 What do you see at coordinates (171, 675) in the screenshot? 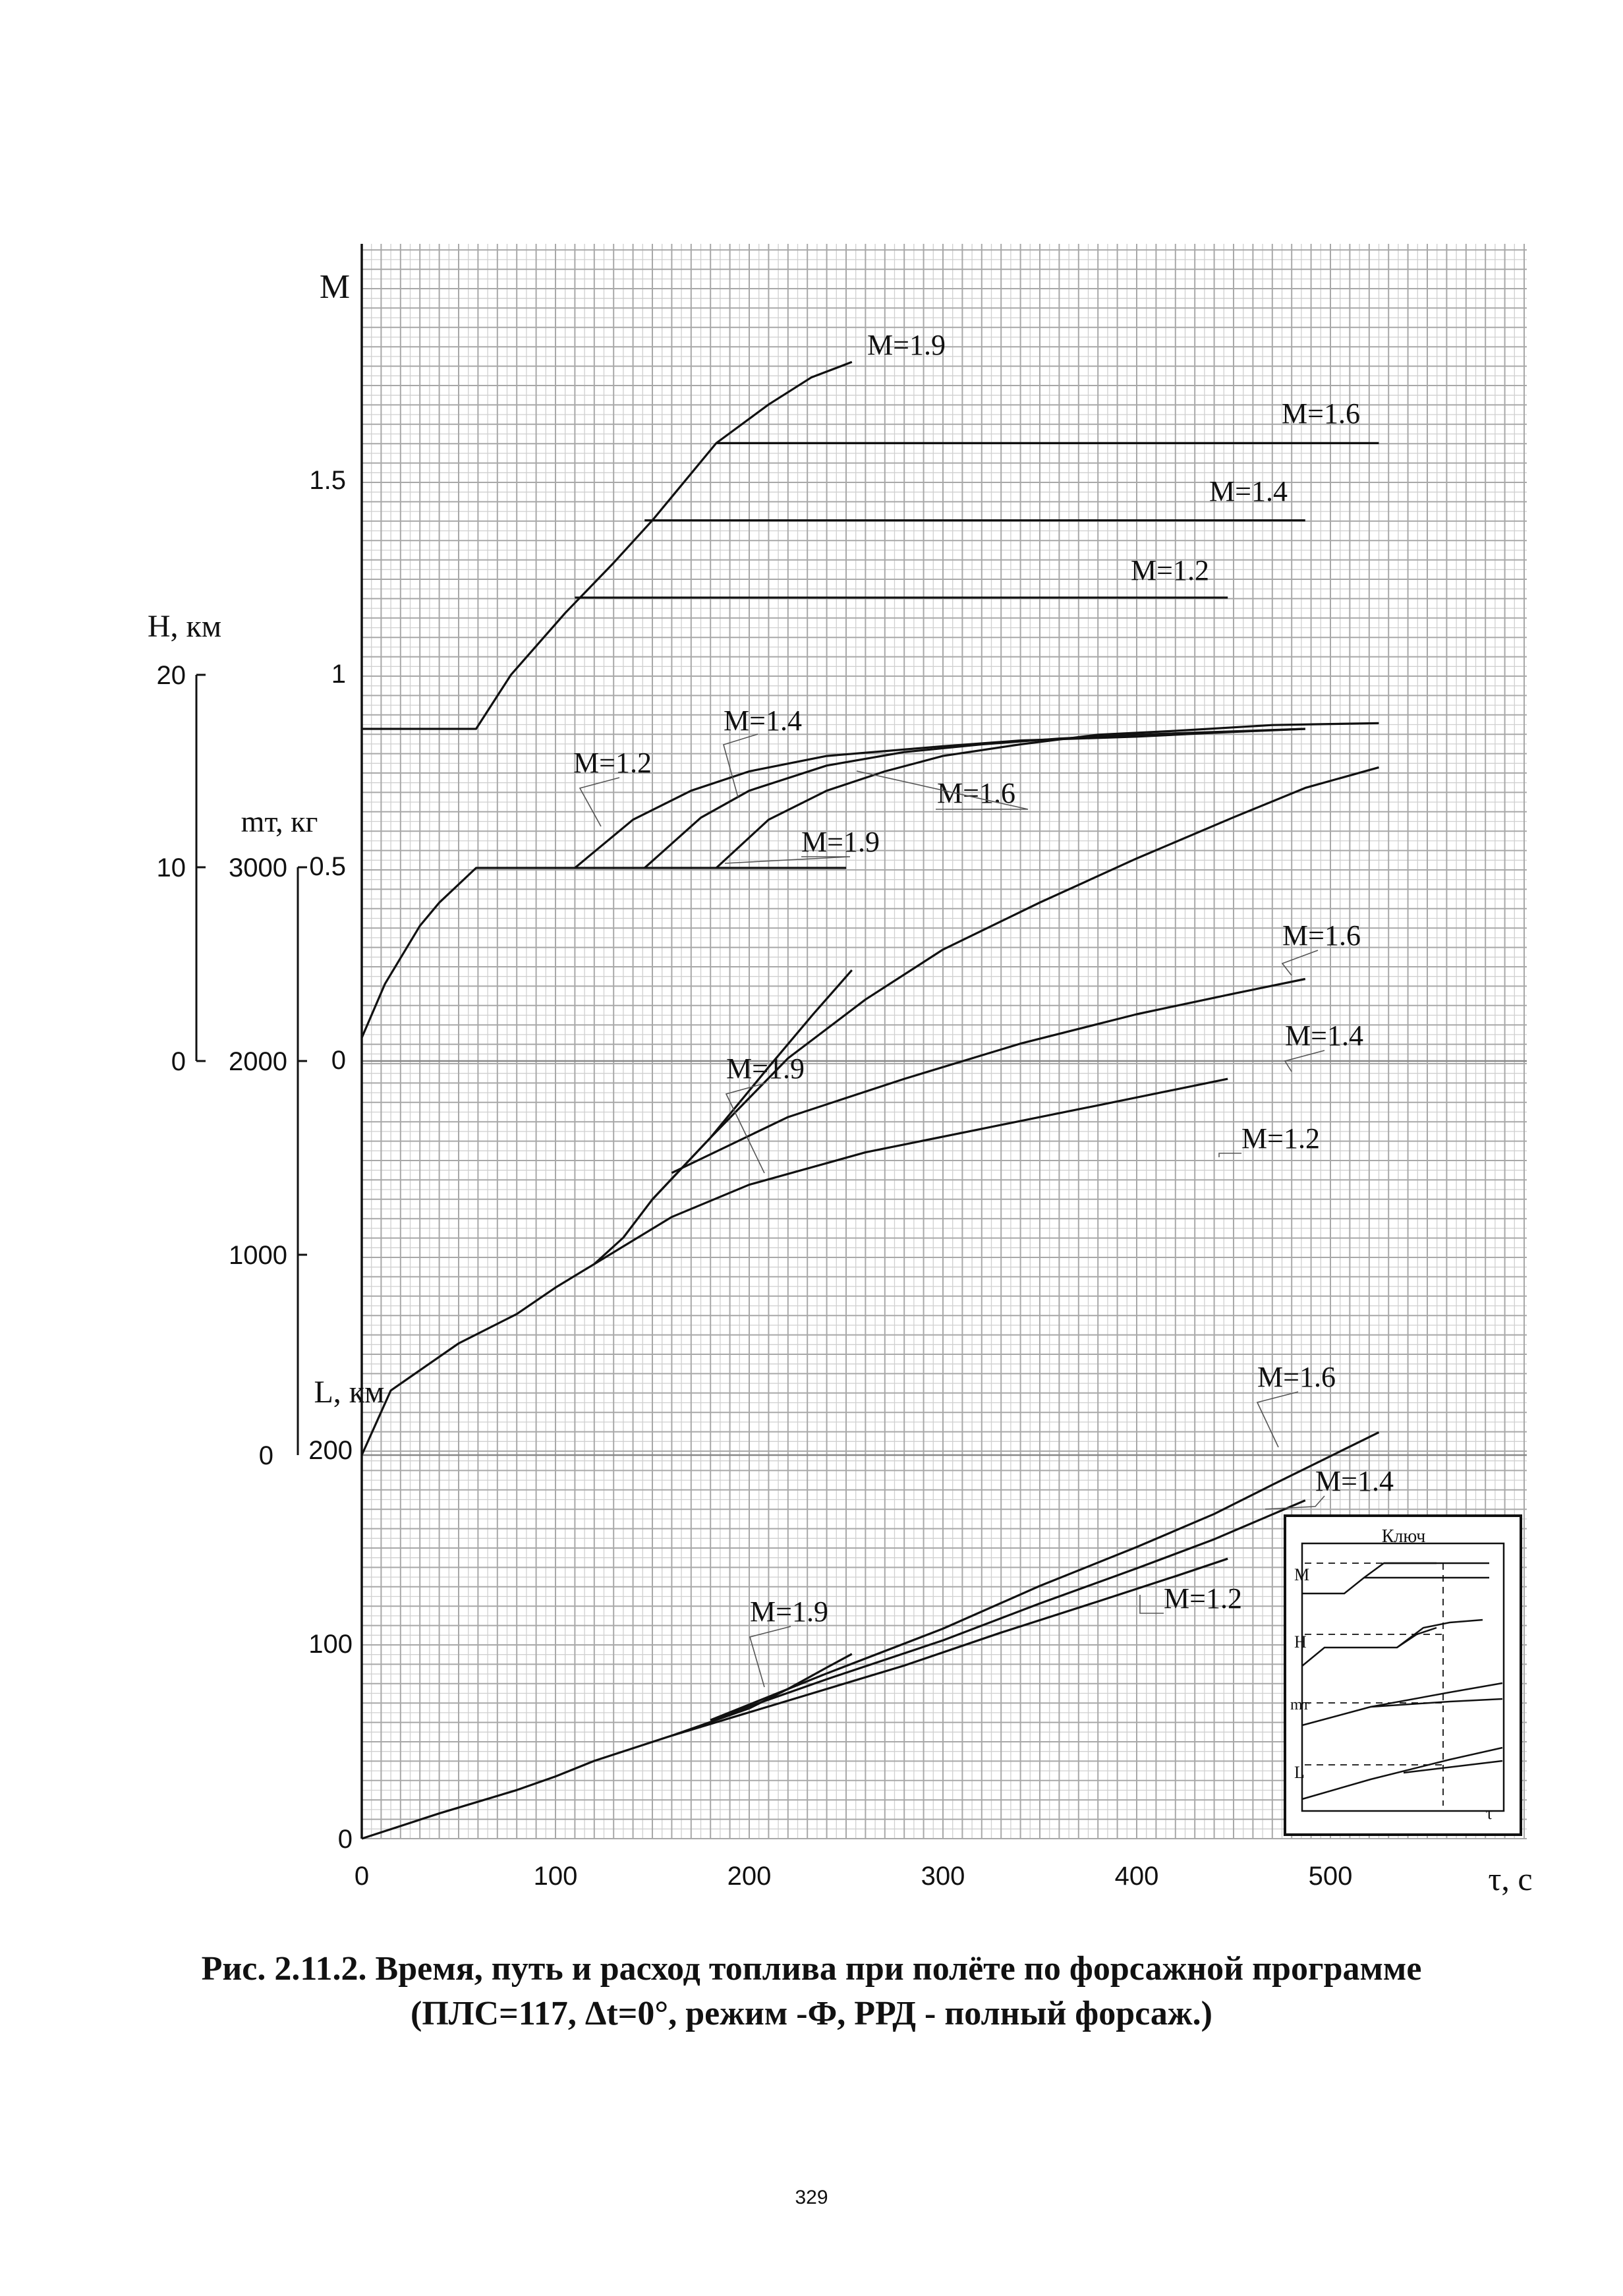
I see `h-tick-label: 20` at bounding box center [171, 675].